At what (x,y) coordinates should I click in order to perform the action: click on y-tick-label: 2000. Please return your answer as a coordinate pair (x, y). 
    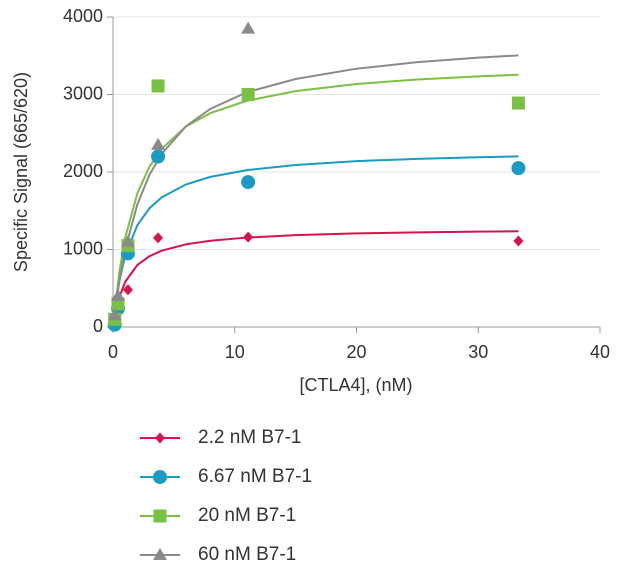
    Looking at the image, I should click on (83, 171).